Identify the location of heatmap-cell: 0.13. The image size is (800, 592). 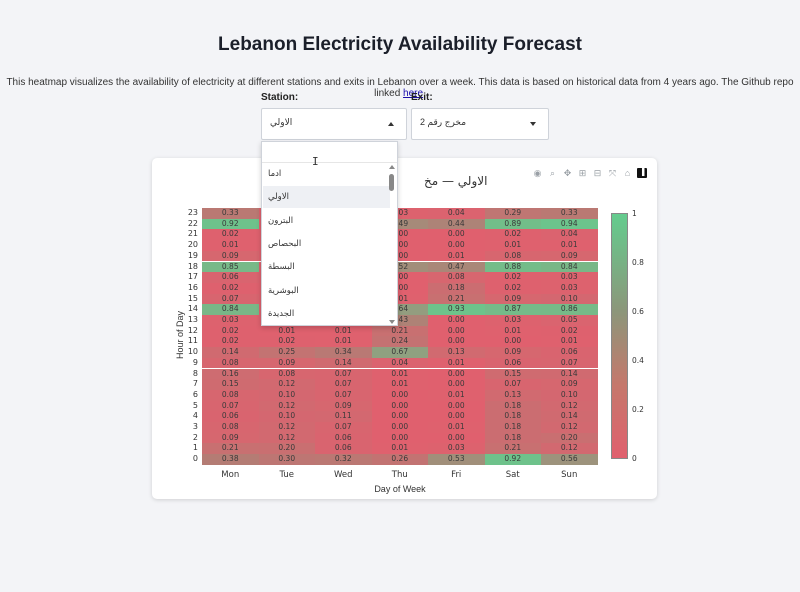
(512, 395).